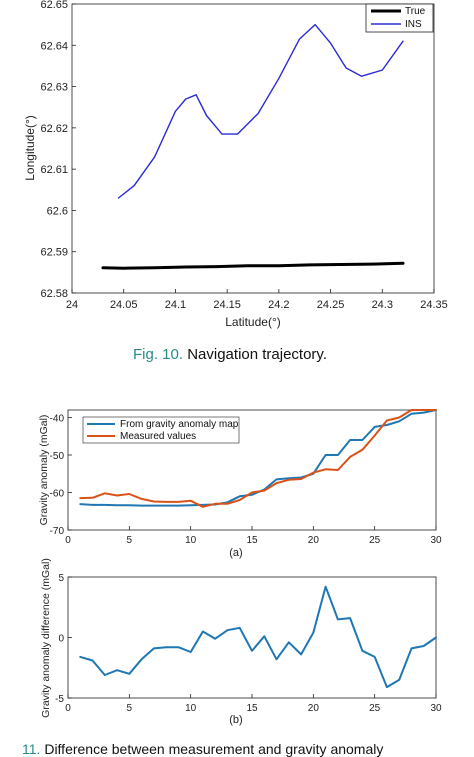  Describe the element at coordinates (235, 720) in the screenshot. I see `subcaption-b: (b)` at that location.